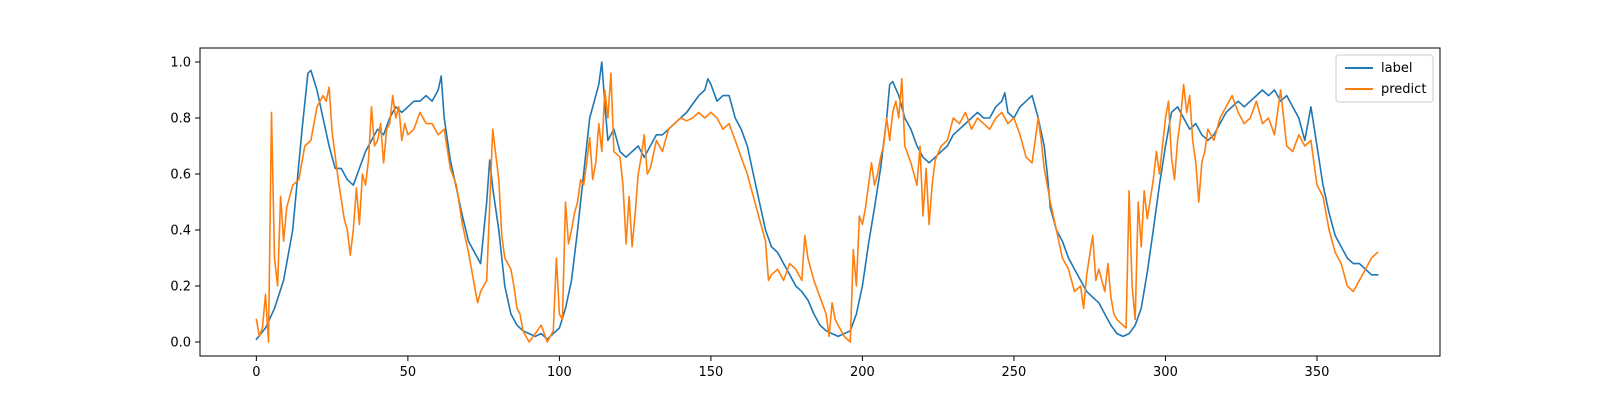  Describe the element at coordinates (180, 287) in the screenshot. I see `y-tick-label: 0.2` at that location.